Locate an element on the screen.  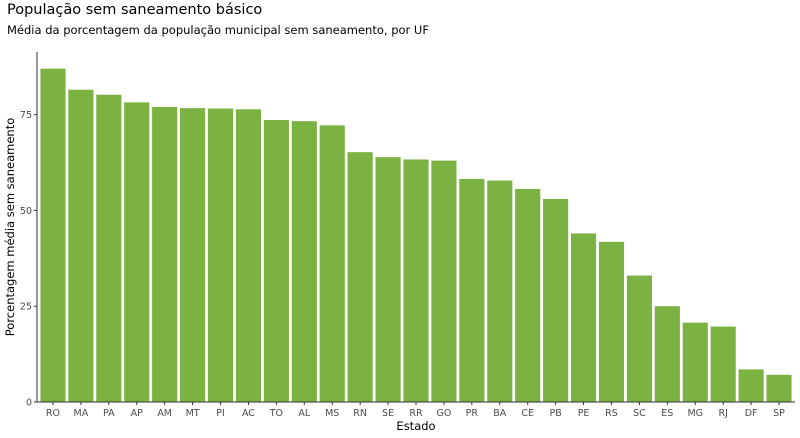
x-tick-label: SP is located at coordinates (779, 413).